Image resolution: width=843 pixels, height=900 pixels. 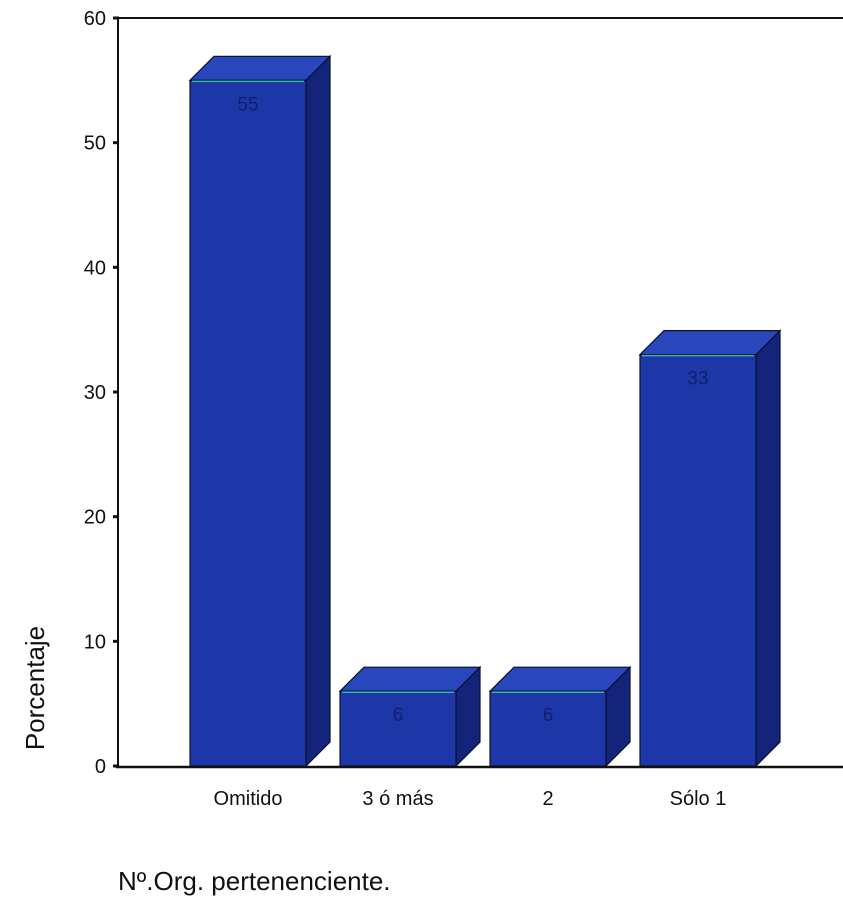 I want to click on y-axis: 0 10 20 30 40 50 60, so click(x=101, y=393).